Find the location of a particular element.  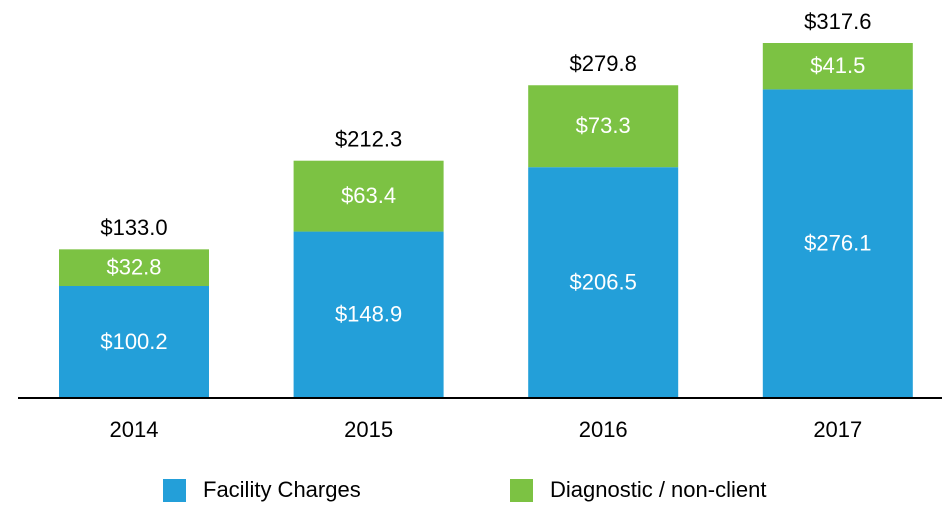

value-label: $100.2 is located at coordinates (133, 341).